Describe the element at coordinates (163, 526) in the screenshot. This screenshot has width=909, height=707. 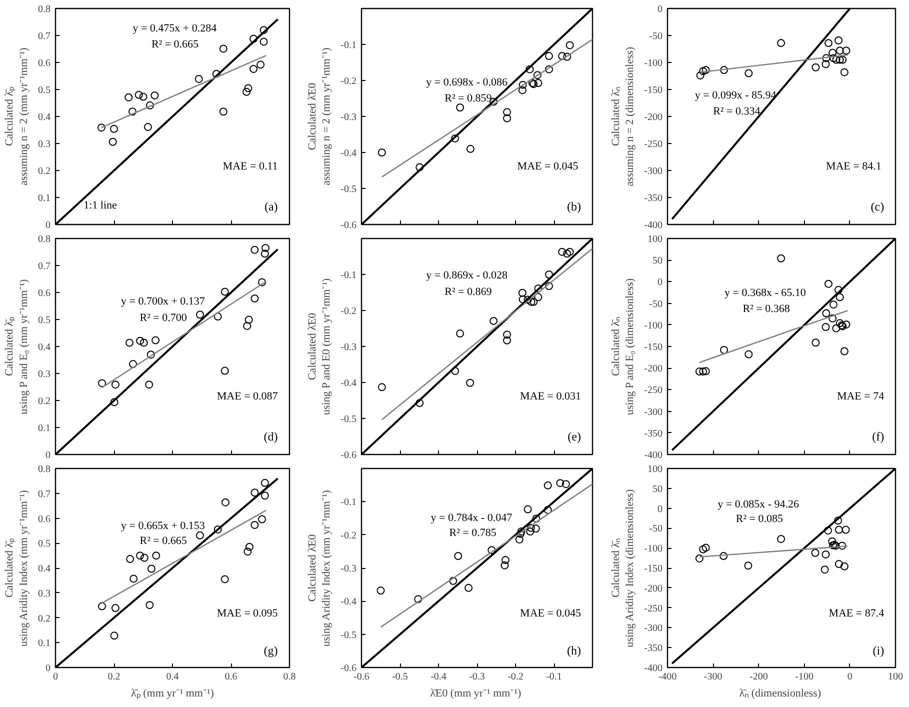
I see `annotation: y = 0.665x + 0.153` at that location.